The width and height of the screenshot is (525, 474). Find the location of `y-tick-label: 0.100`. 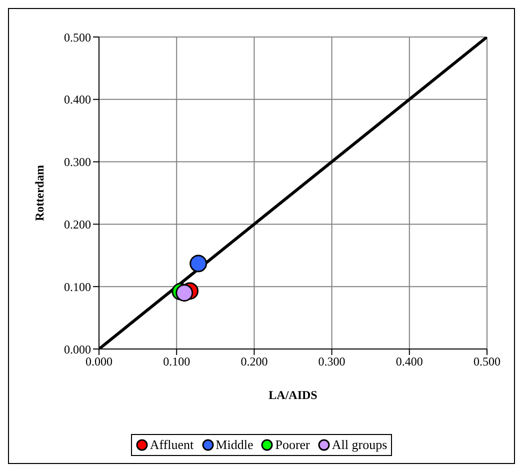

y-tick-label: 0.100 is located at coordinates (77, 287).